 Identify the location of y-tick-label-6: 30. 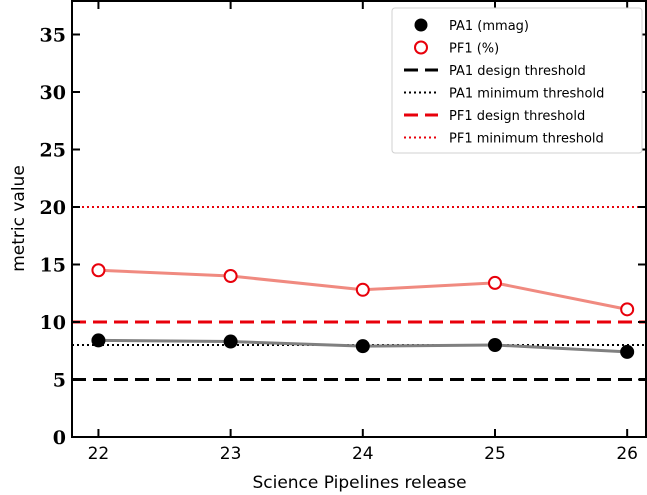
(53, 93).